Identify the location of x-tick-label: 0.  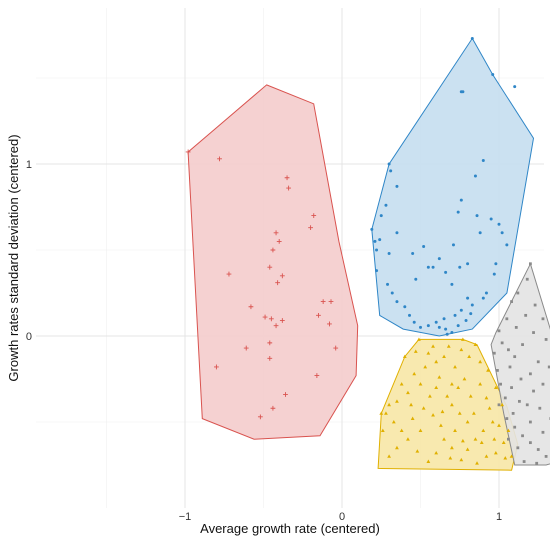
(342, 517).